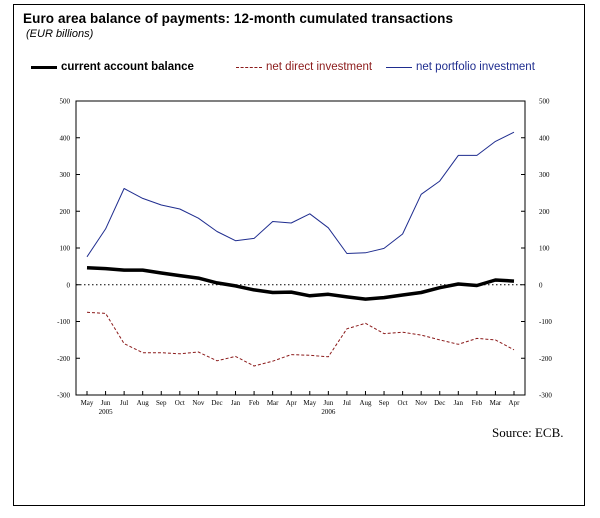 This screenshot has height=518, width=600. I want to click on series-line-net-direct-investment, so click(300, 339).